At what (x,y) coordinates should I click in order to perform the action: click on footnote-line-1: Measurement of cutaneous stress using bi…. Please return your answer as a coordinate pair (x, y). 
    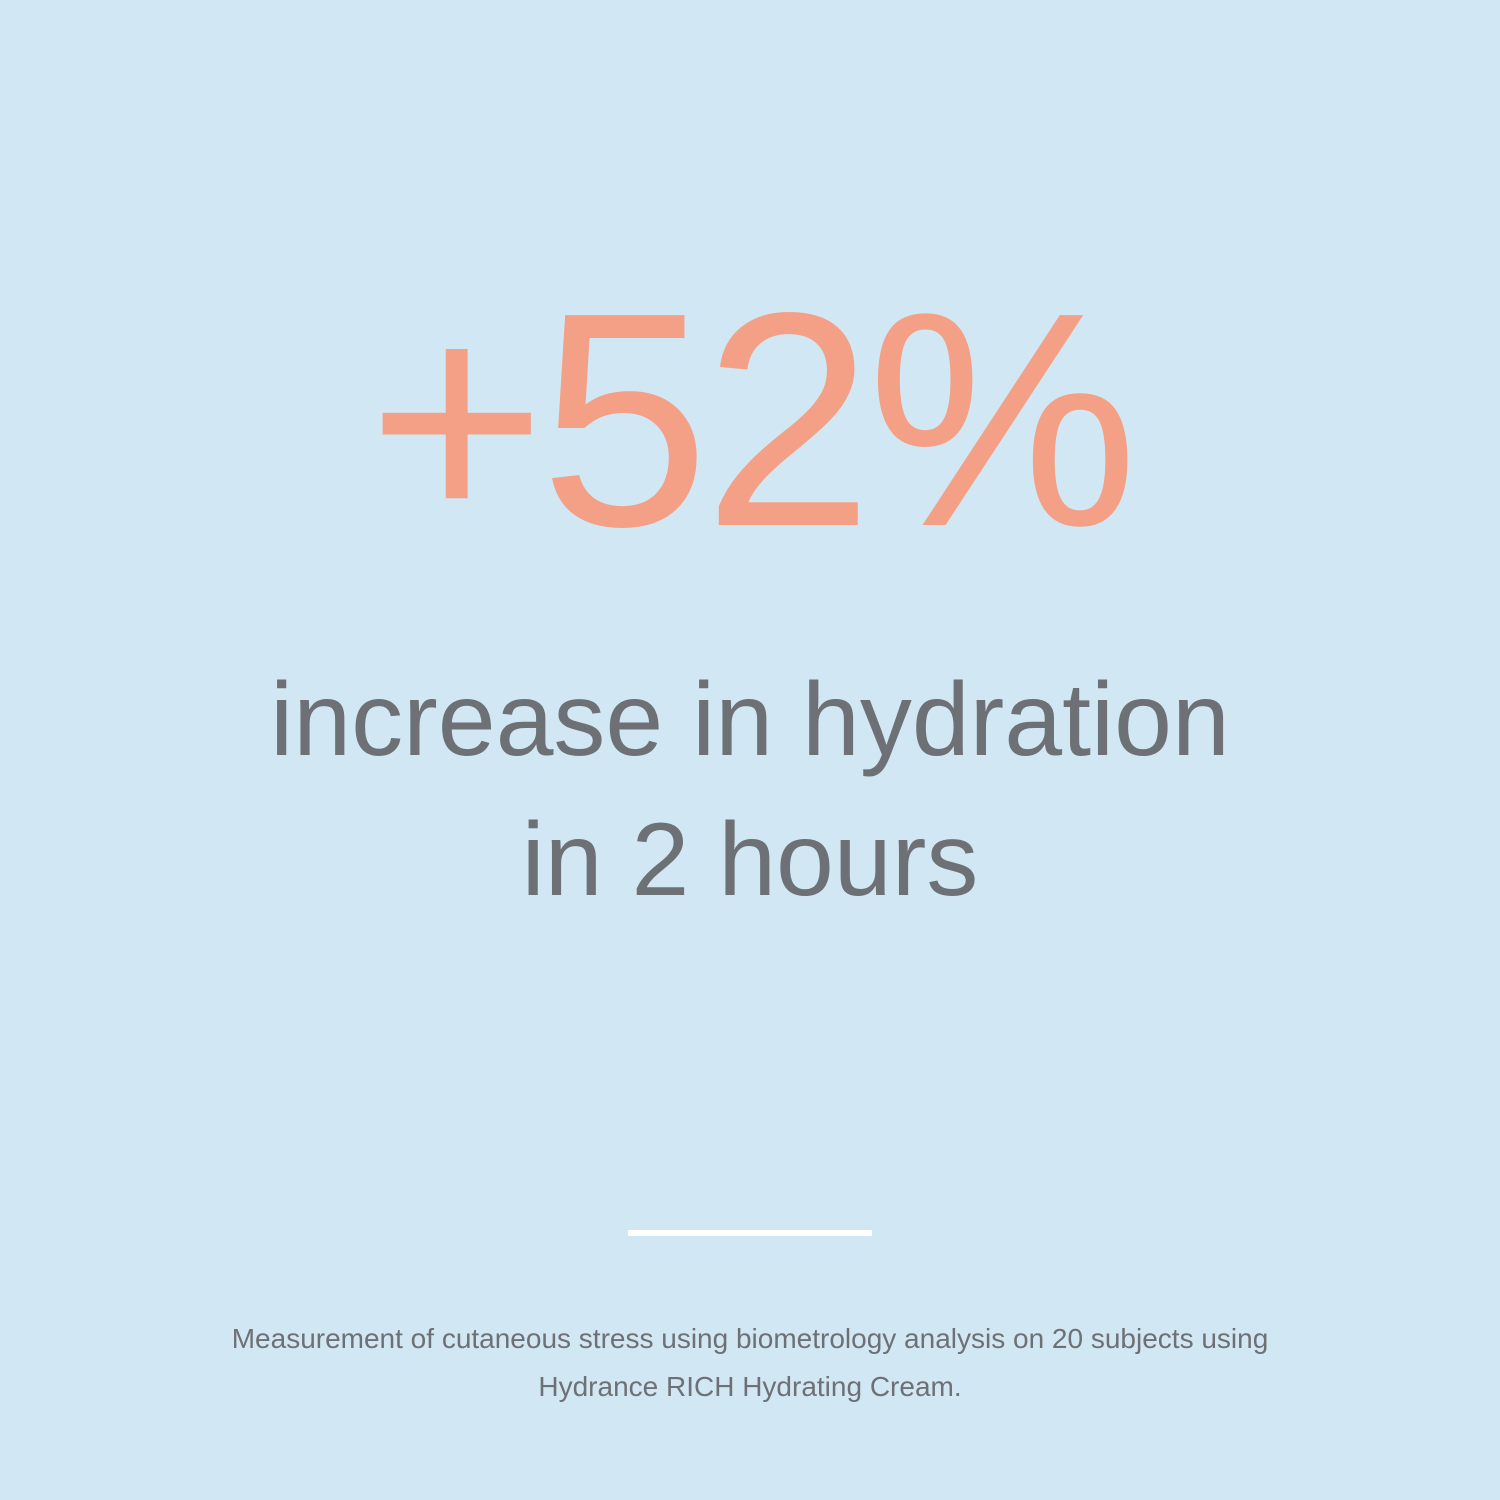
    Looking at the image, I should click on (750, 1338).